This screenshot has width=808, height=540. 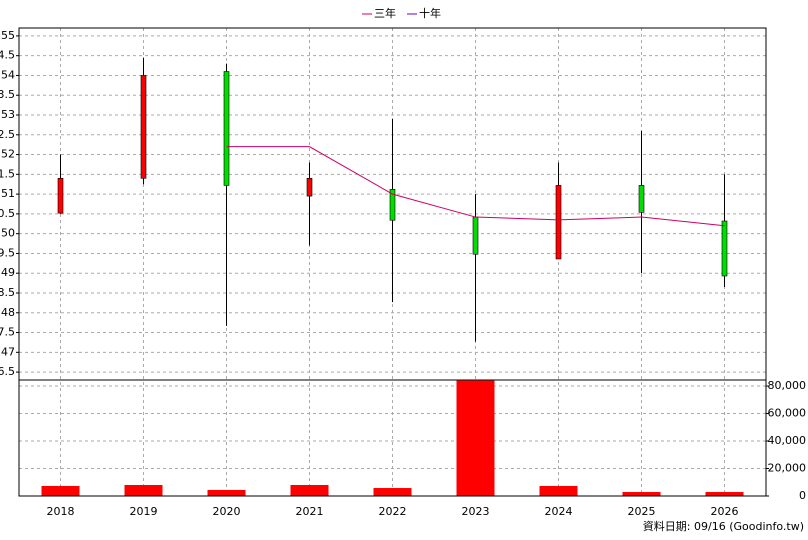 I want to click on y-tick-label: 55, so click(x=8, y=35).